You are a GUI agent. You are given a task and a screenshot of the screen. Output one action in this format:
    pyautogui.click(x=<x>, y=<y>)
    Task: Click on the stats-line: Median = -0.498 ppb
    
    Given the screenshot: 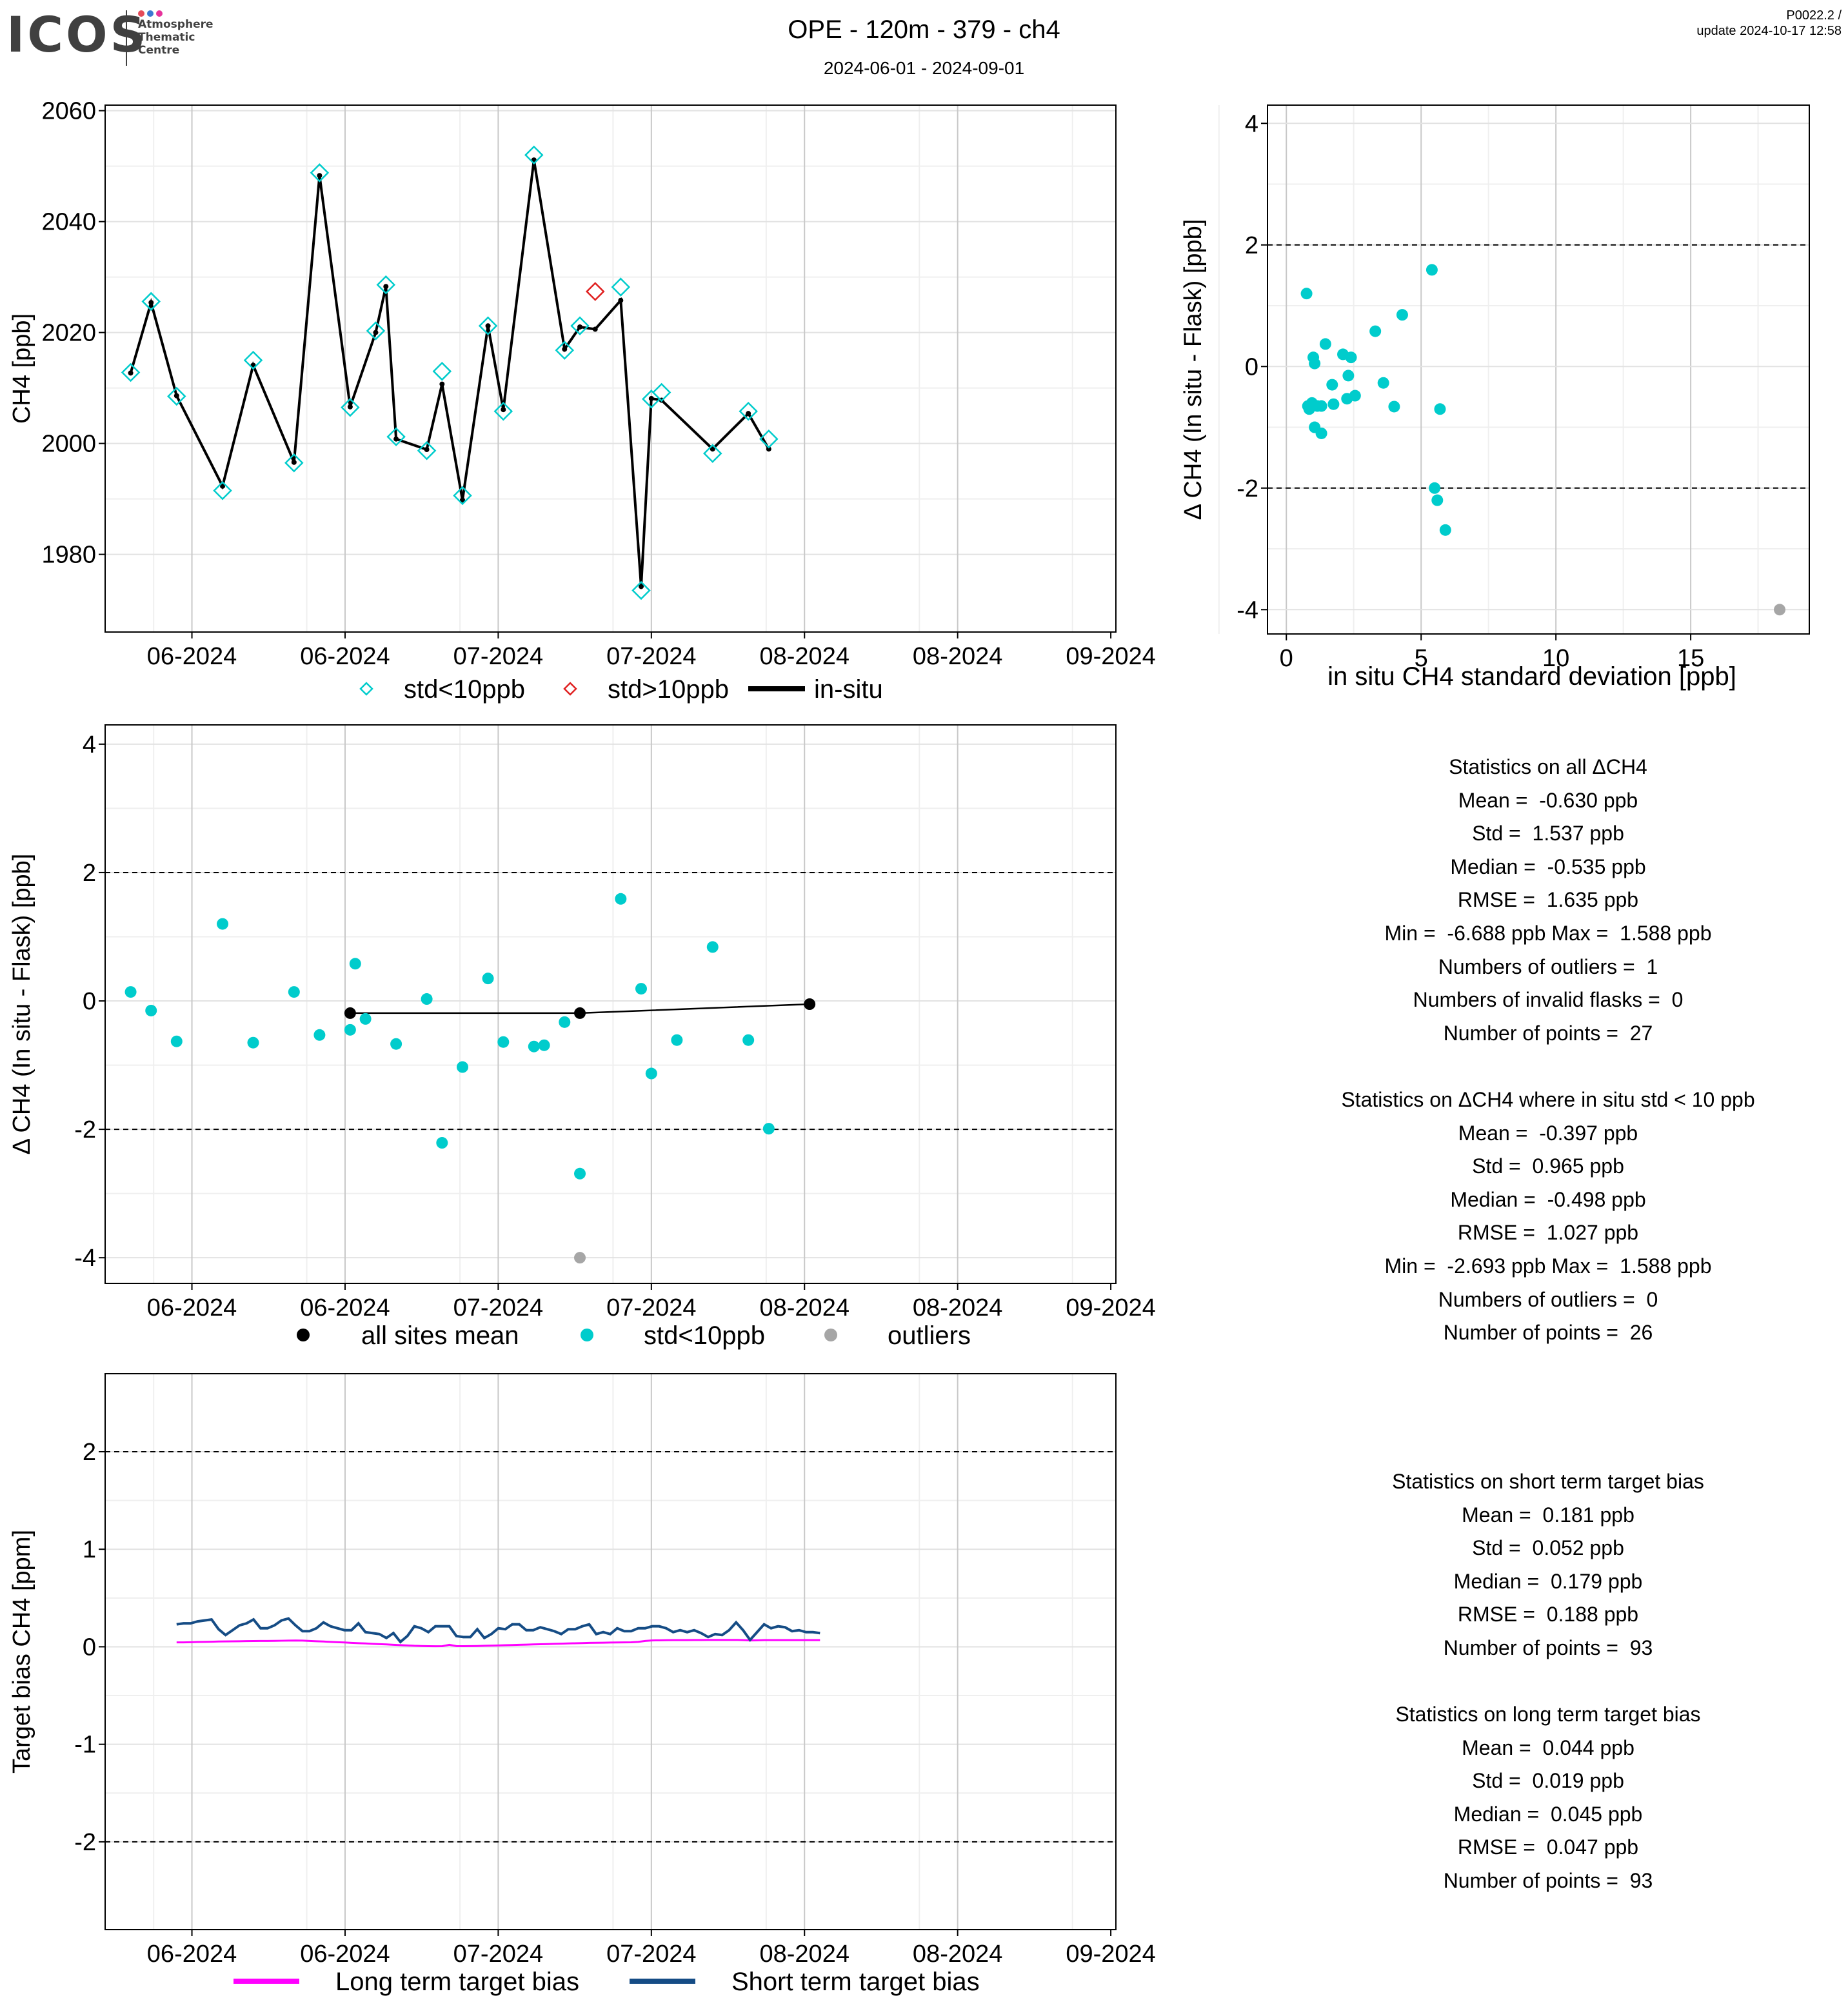 What is the action you would take?
    pyautogui.click(x=1548, y=1199)
    